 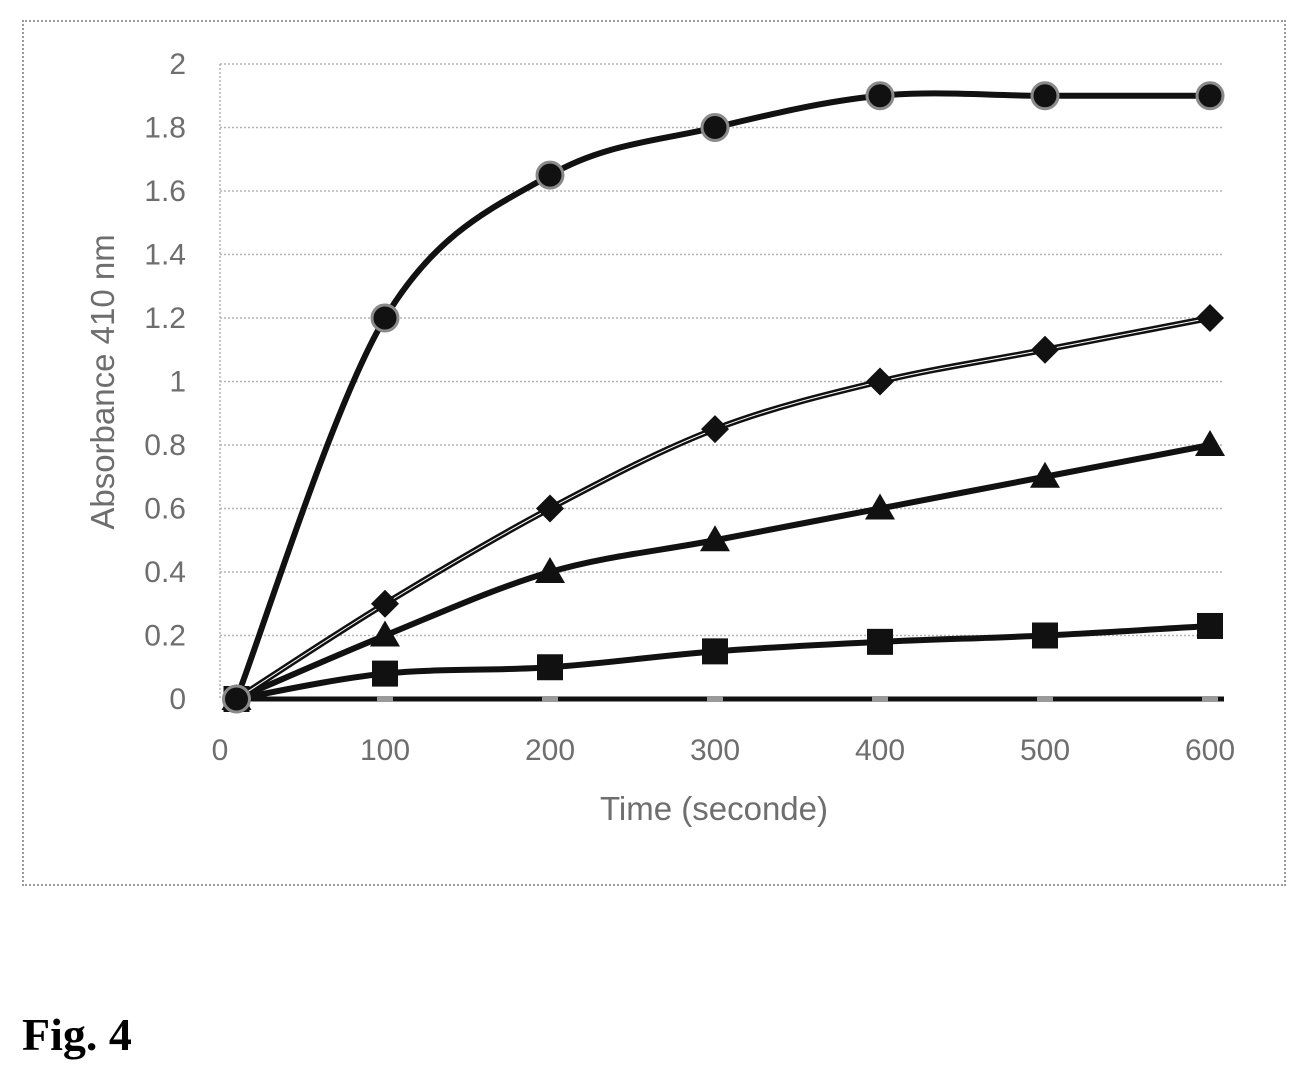 I want to click on y-tick-label: 0.2, so click(x=165, y=636).